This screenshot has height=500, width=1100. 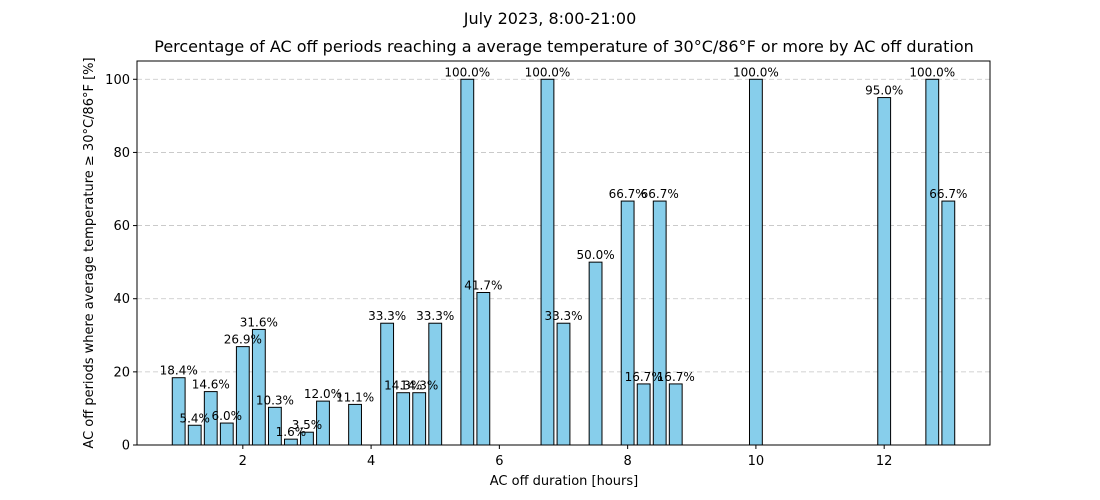 I want to click on x-tick-label: 6, so click(x=499, y=461).